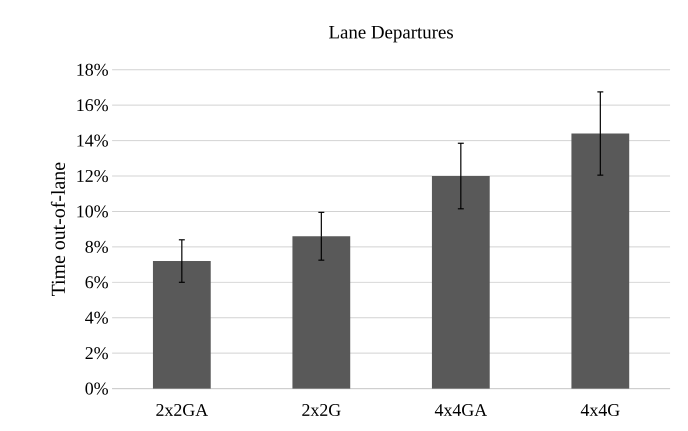  Describe the element at coordinates (321, 410) in the screenshot. I see `x-tick-label: 2x2G` at that location.